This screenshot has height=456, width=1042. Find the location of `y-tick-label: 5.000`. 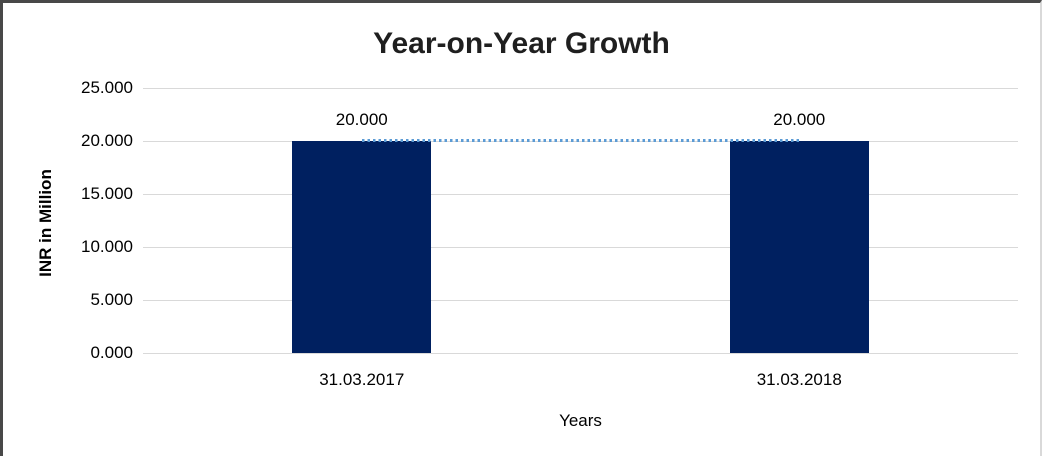

y-tick-label: 5.000 is located at coordinates (111, 299).